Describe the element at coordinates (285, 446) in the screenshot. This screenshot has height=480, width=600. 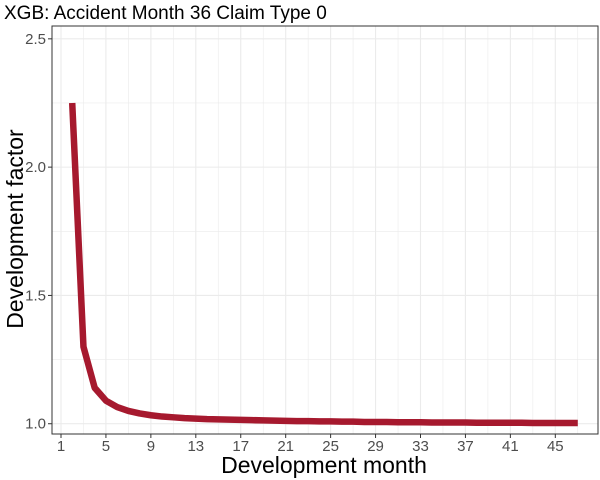
I see `x-tick-label: 21` at that location.